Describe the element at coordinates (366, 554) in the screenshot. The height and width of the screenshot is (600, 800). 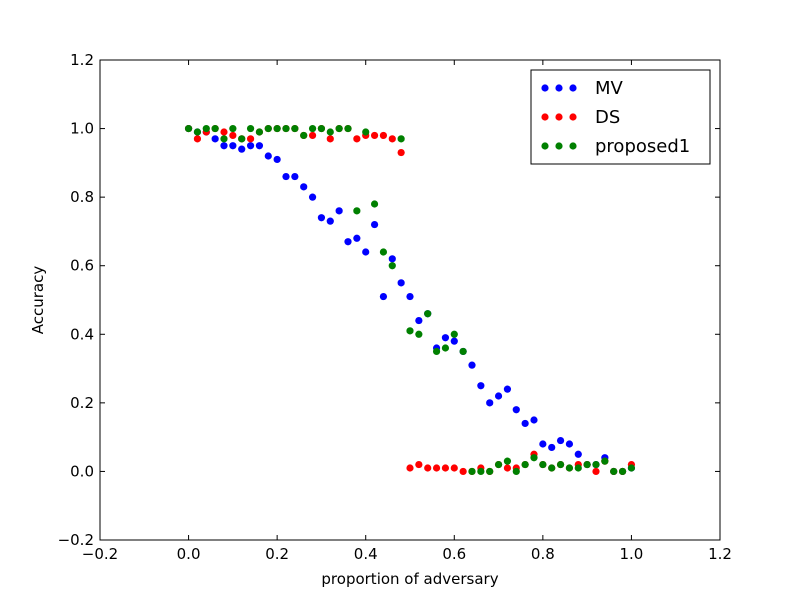
I see `x-tick-label: 0.4` at that location.